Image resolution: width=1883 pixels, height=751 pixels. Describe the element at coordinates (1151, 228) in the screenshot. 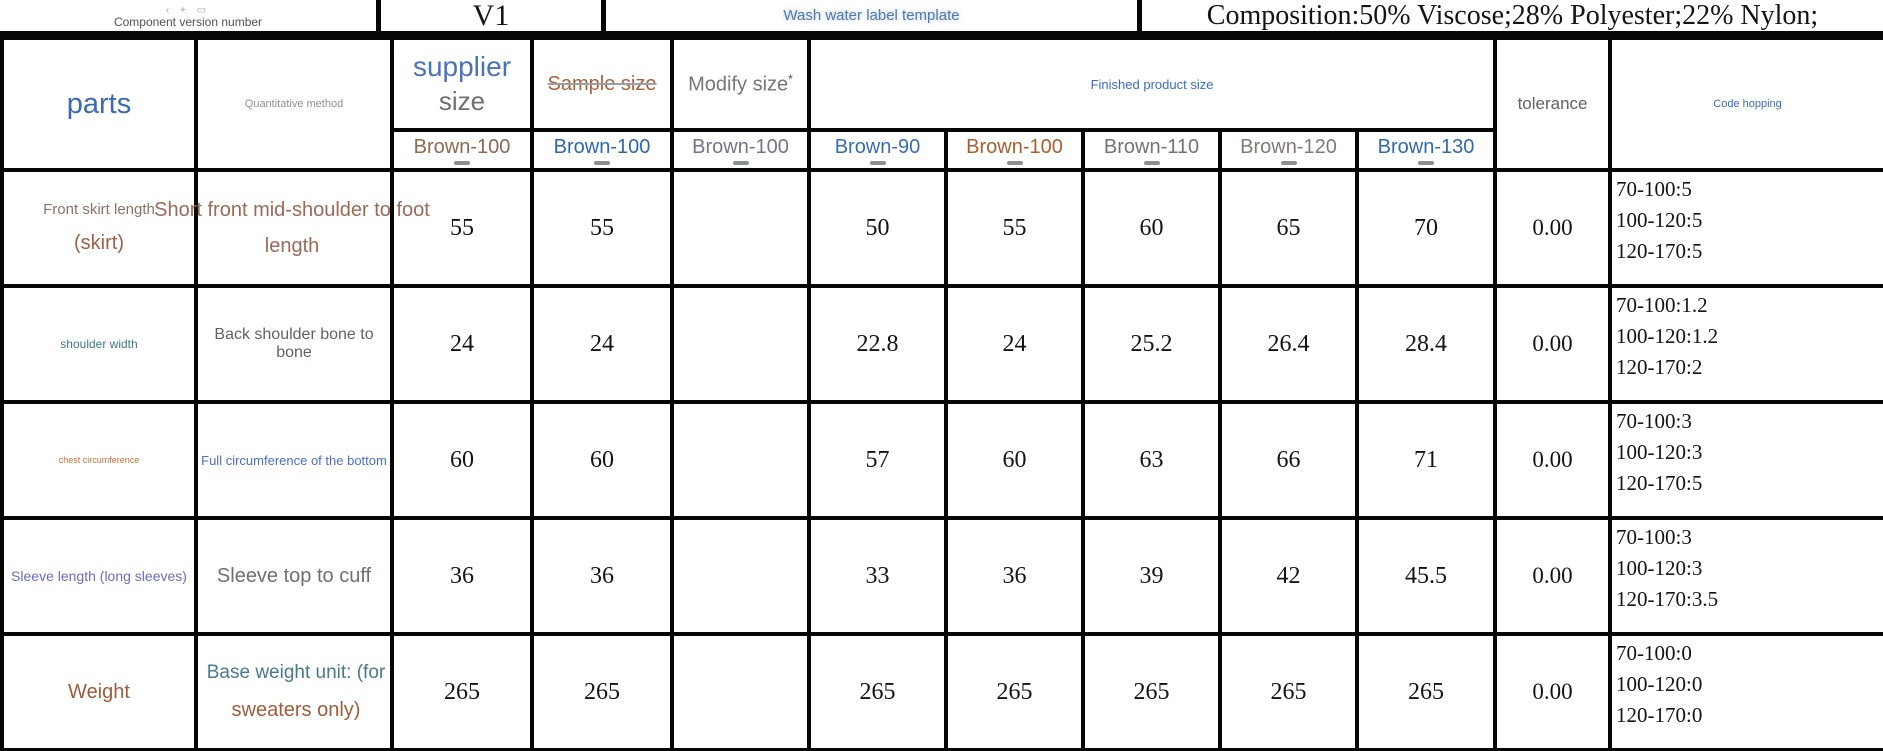

I see `size-value-110: 60` at that location.